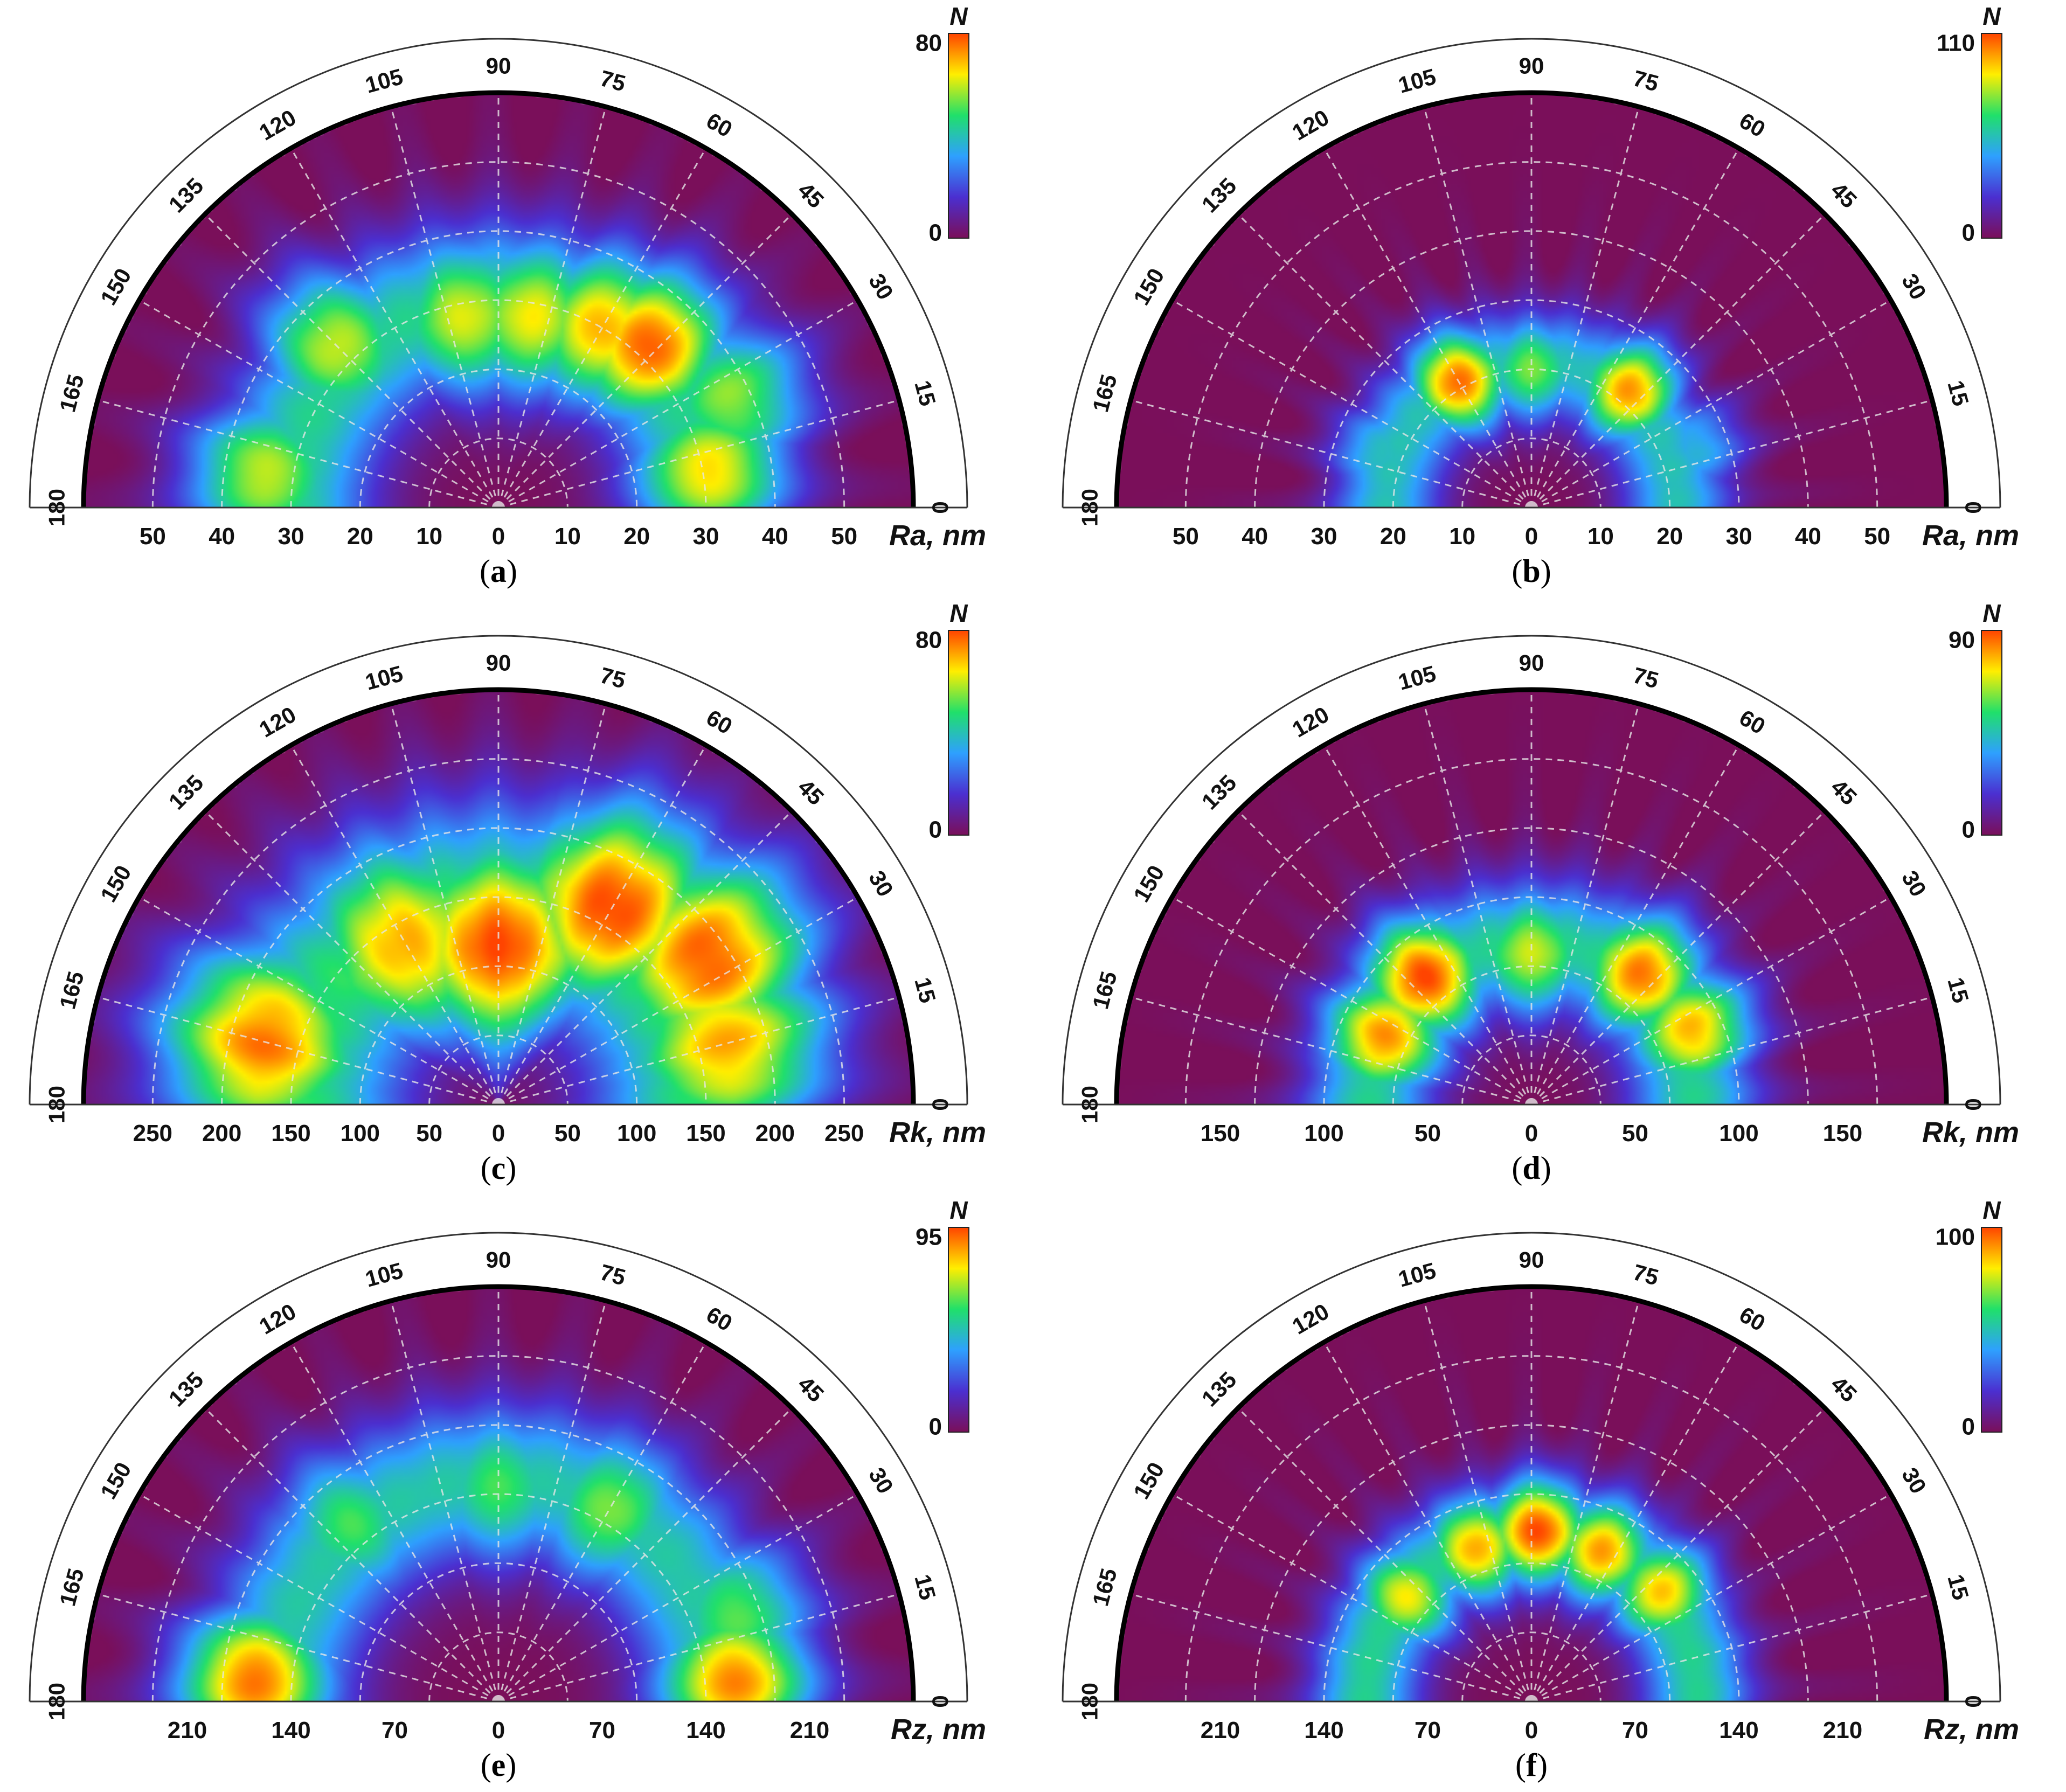 The height and width of the screenshot is (1792, 2066). Describe the element at coordinates (499, 571) in the screenshot. I see `caption-letter: a` at that location.